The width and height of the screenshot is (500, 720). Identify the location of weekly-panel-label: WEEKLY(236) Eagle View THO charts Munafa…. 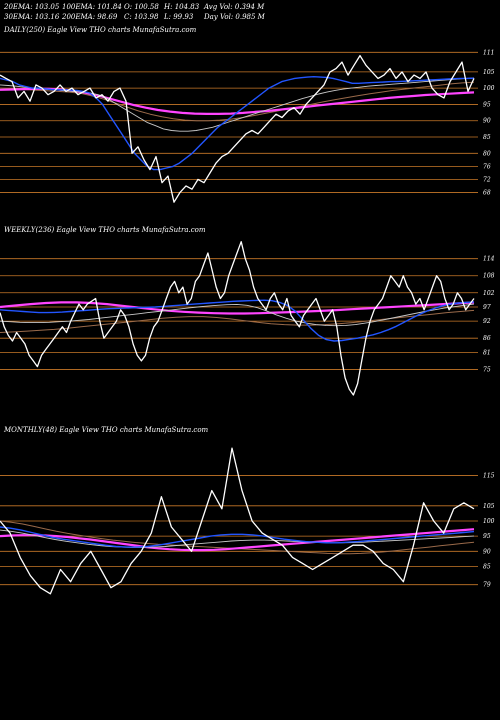
(105, 230).